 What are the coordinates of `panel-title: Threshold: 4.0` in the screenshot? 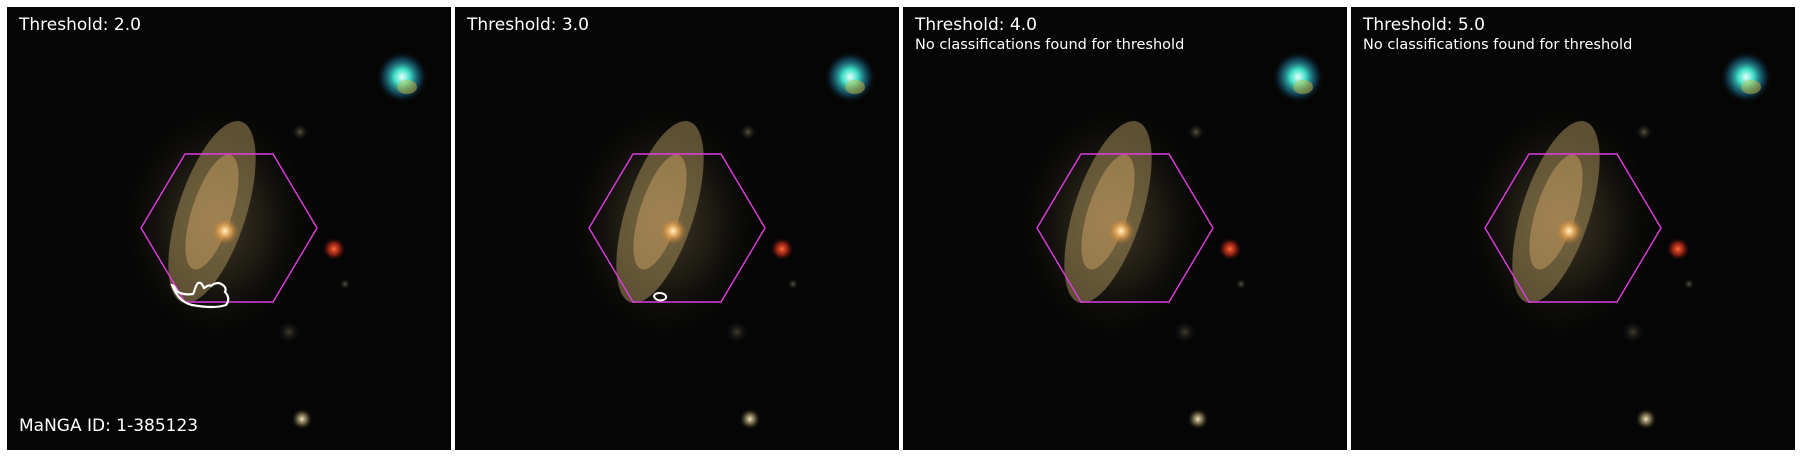 It's located at (976, 25).